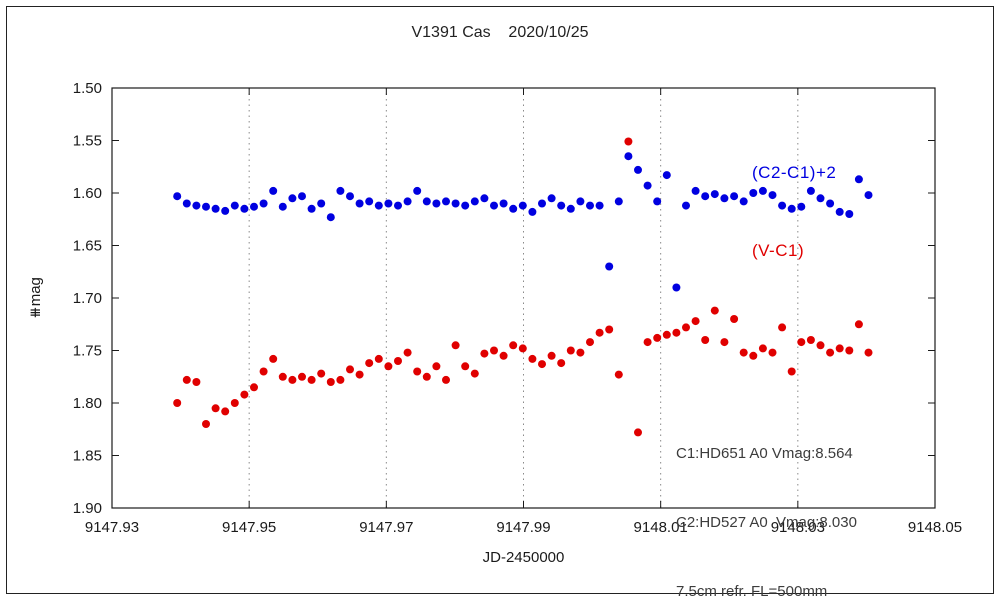  I want to click on legend: (C2-C1)+2 (V-C1), so click(794, 212).